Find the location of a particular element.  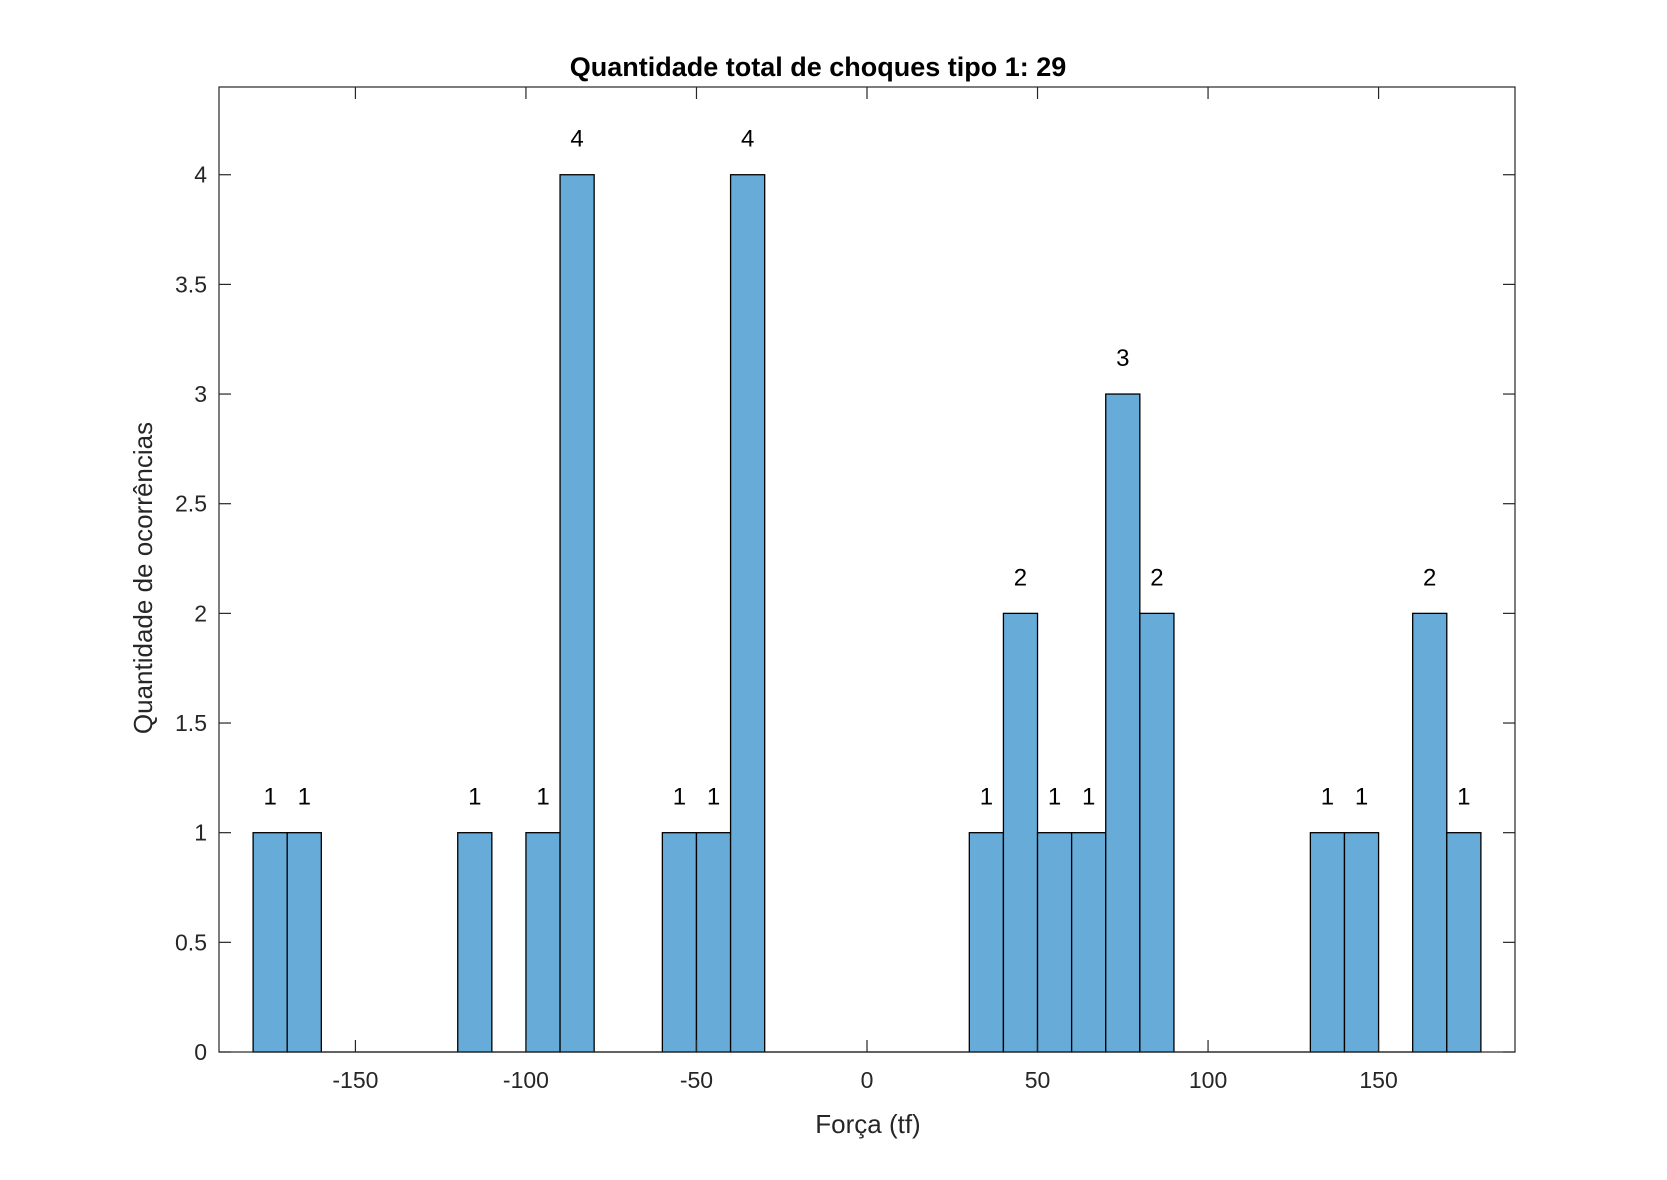

y-tick-label: 3.5 is located at coordinates (191, 284).